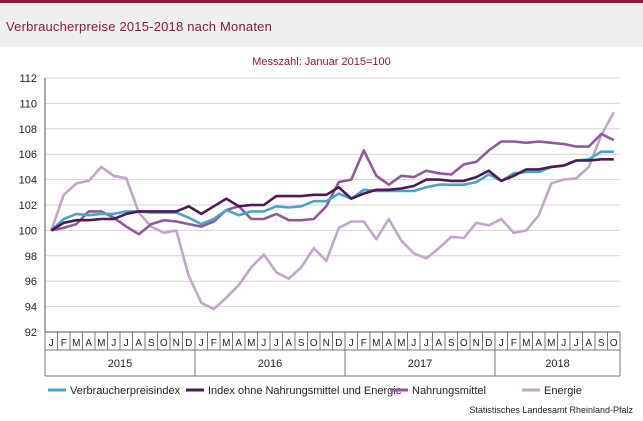 The image size is (643, 421). Describe the element at coordinates (420, 364) in the screenshot. I see `year-label: 2017` at that location.